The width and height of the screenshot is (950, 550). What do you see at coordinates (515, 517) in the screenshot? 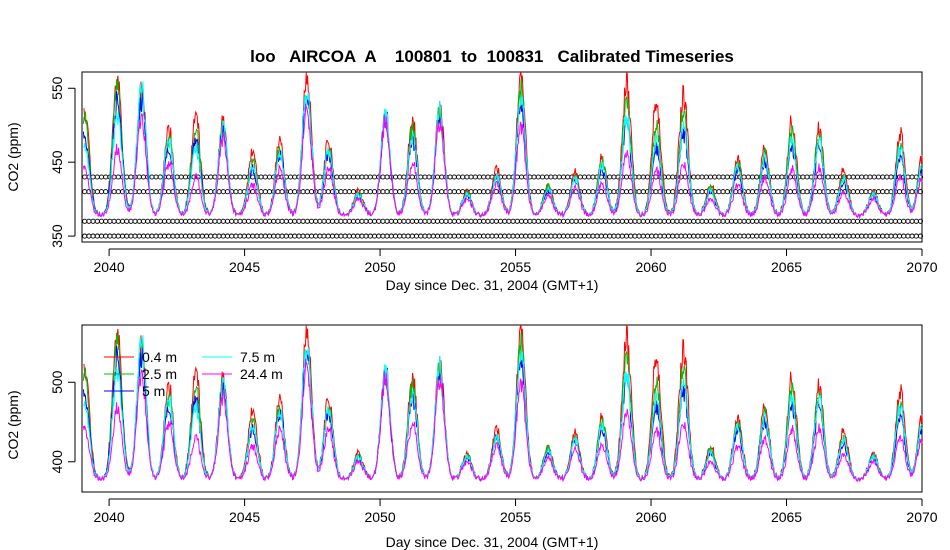
I see `bottom-x-tick-label: 2055` at bounding box center [515, 517].